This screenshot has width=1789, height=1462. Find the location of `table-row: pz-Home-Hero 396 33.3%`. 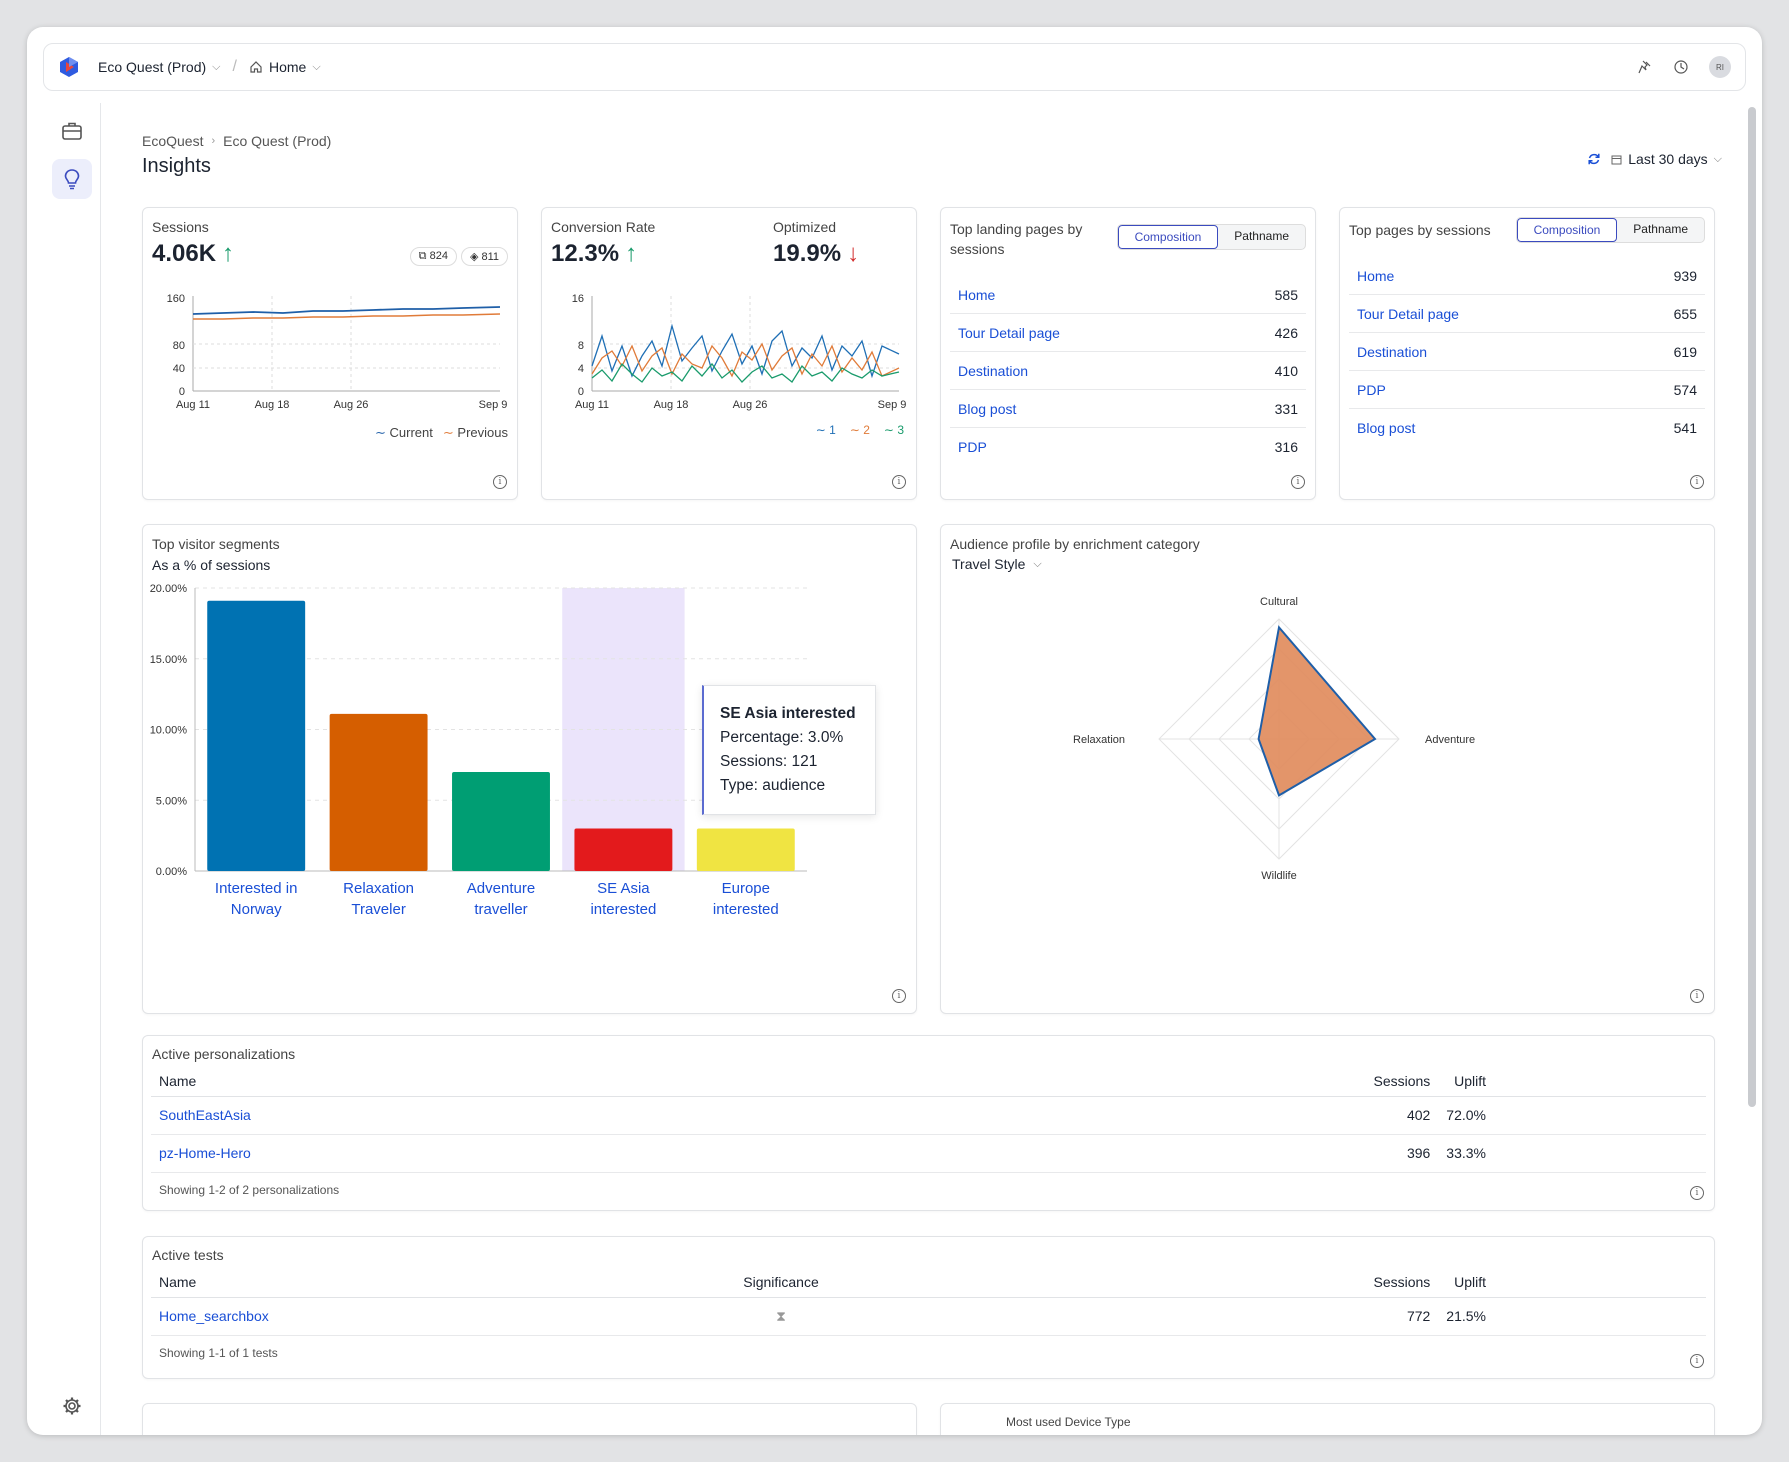

table-row: pz-Home-Hero 396 33.3% is located at coordinates (928, 1153).